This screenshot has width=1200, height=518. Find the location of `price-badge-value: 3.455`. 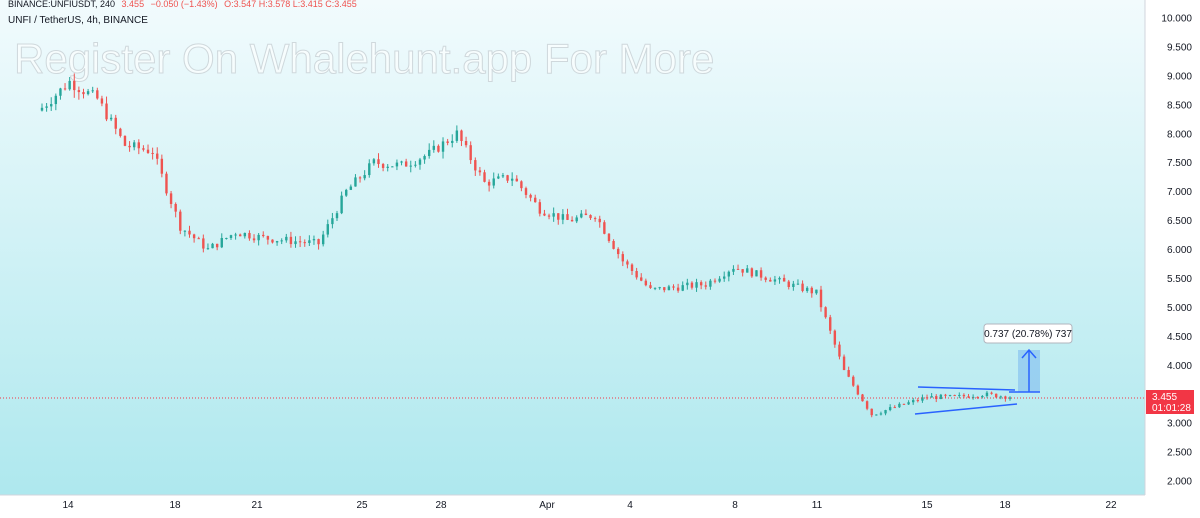

price-badge-value: 3.455 is located at coordinates (1164, 397).